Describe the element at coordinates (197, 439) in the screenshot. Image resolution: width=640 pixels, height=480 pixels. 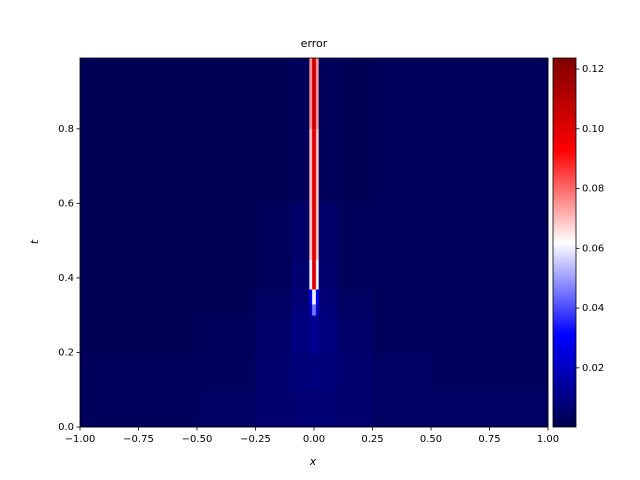
I see `x-tick-label: −0.50` at that location.